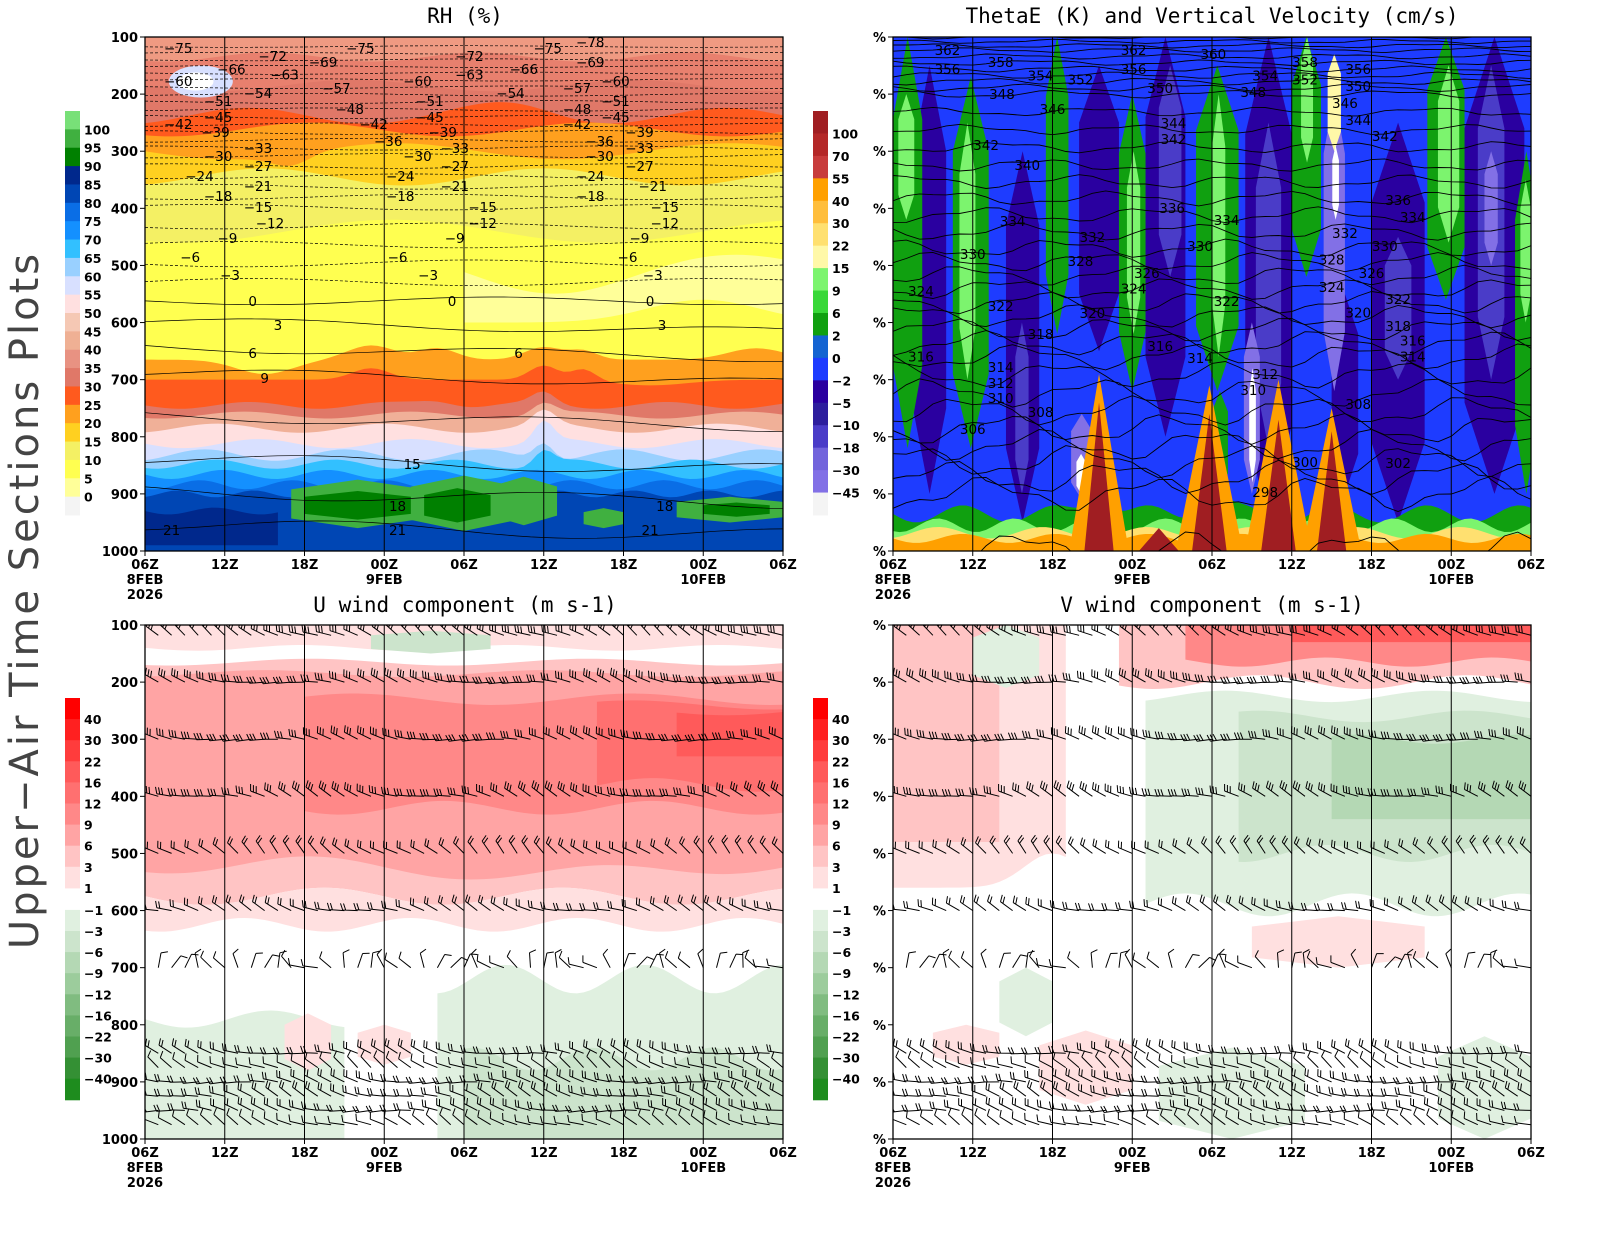  Describe the element at coordinates (599, 142) in the screenshot. I see `contour-label: −36` at that location.